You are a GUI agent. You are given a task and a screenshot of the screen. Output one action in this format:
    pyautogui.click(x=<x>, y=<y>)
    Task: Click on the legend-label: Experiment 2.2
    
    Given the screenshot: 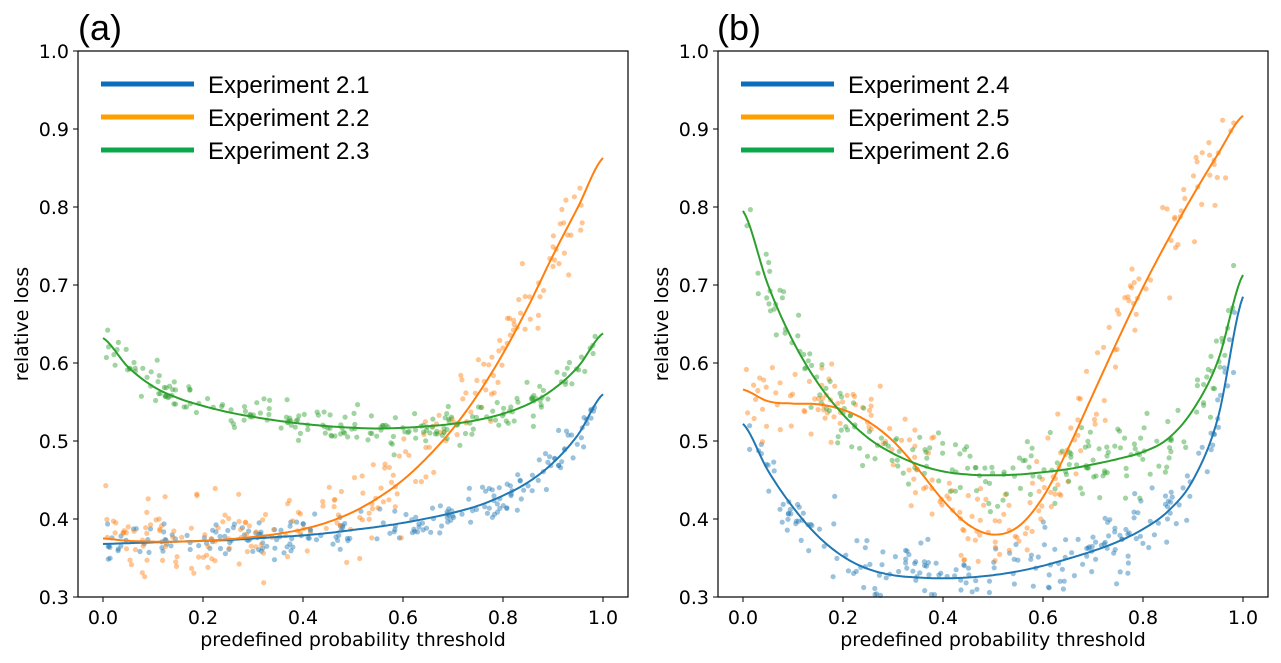 What is the action you would take?
    pyautogui.click(x=288, y=118)
    